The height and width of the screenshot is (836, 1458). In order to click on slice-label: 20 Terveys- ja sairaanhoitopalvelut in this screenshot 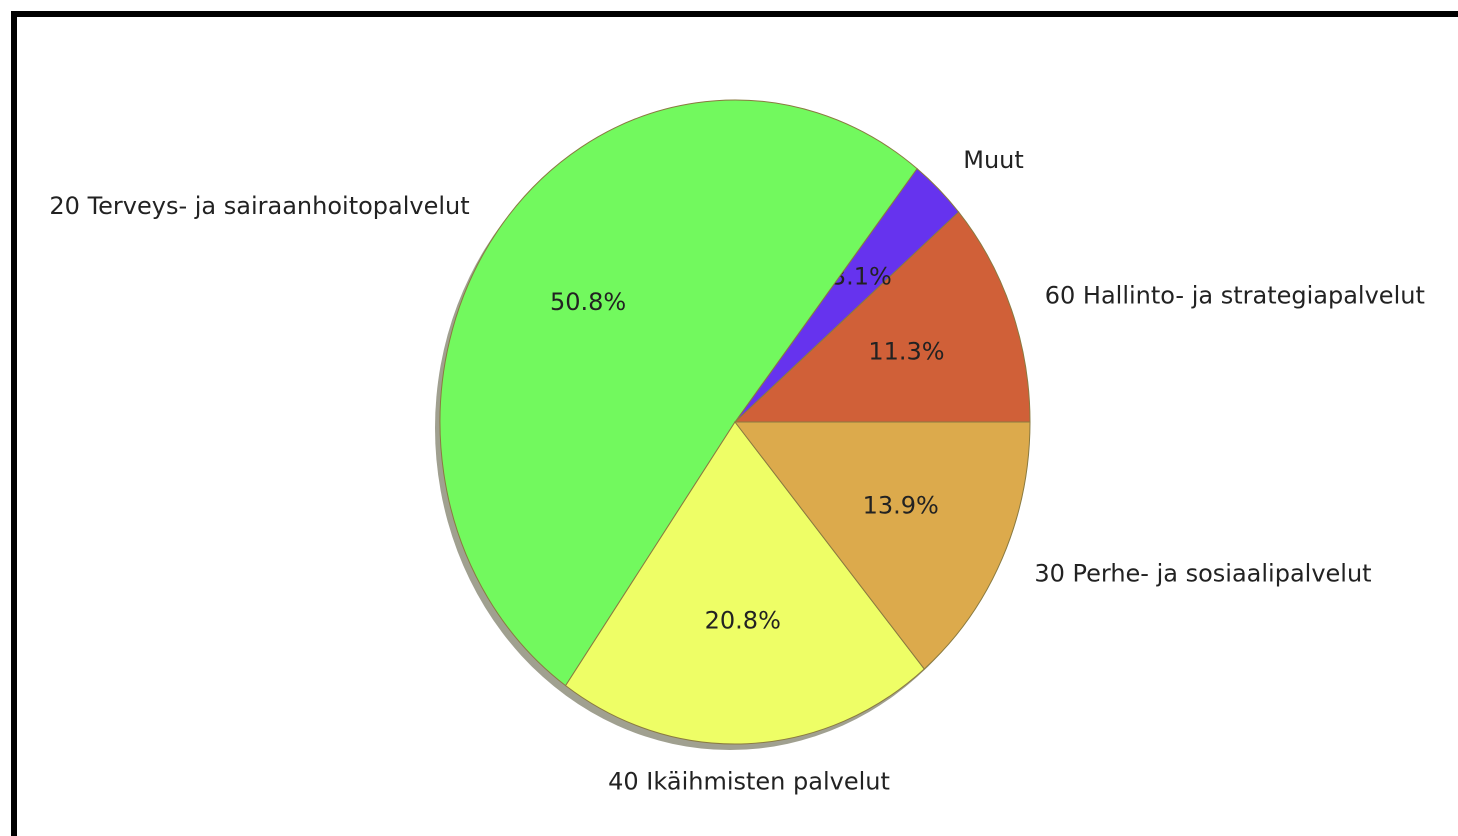, I will do `click(259, 206)`.